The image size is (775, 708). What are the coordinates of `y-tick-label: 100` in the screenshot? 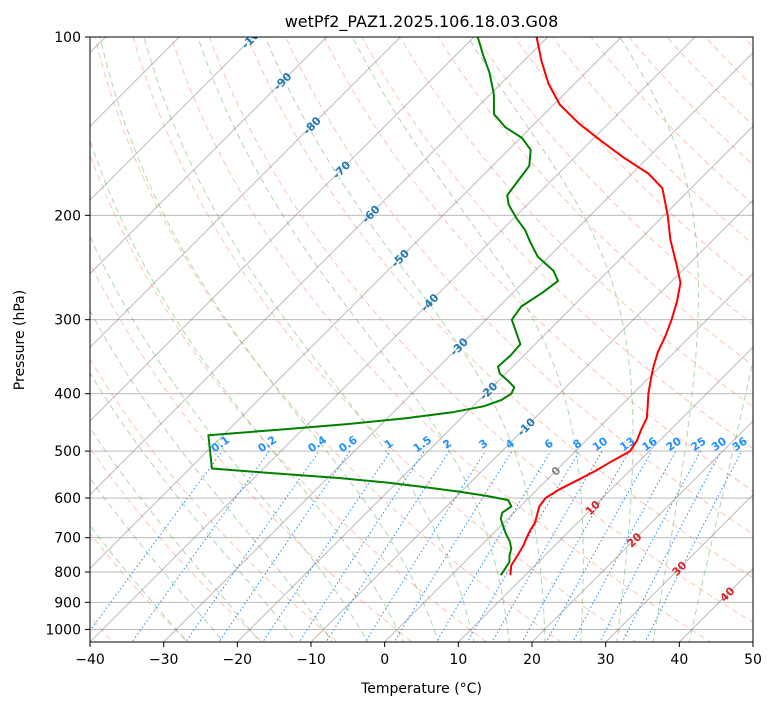 It's located at (67, 38).